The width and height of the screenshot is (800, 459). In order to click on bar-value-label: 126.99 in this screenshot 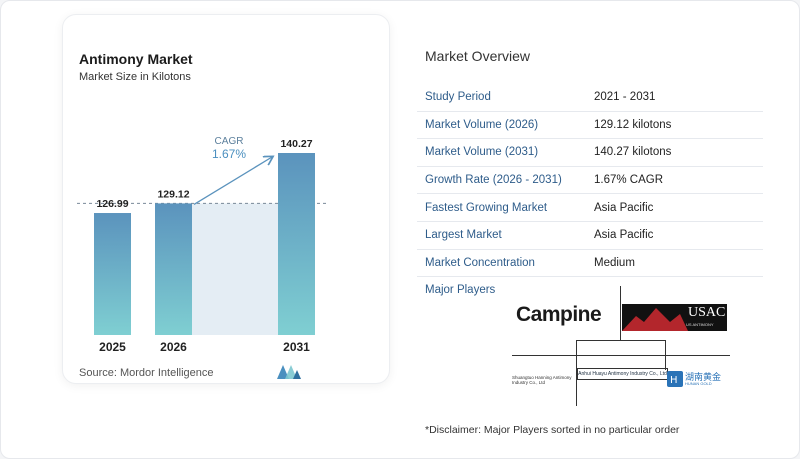, I will do `click(112, 204)`.